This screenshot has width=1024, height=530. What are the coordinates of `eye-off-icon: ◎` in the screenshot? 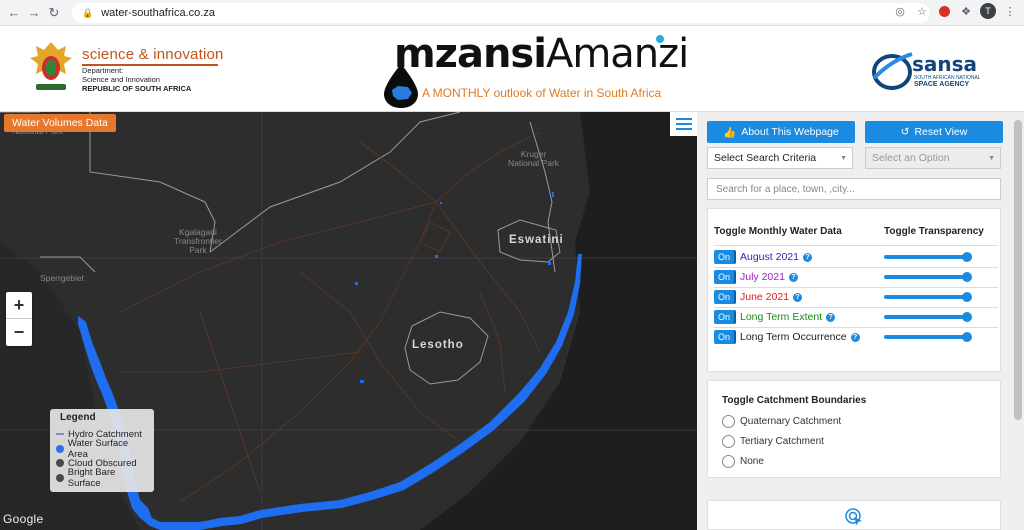 It's located at (900, 11).